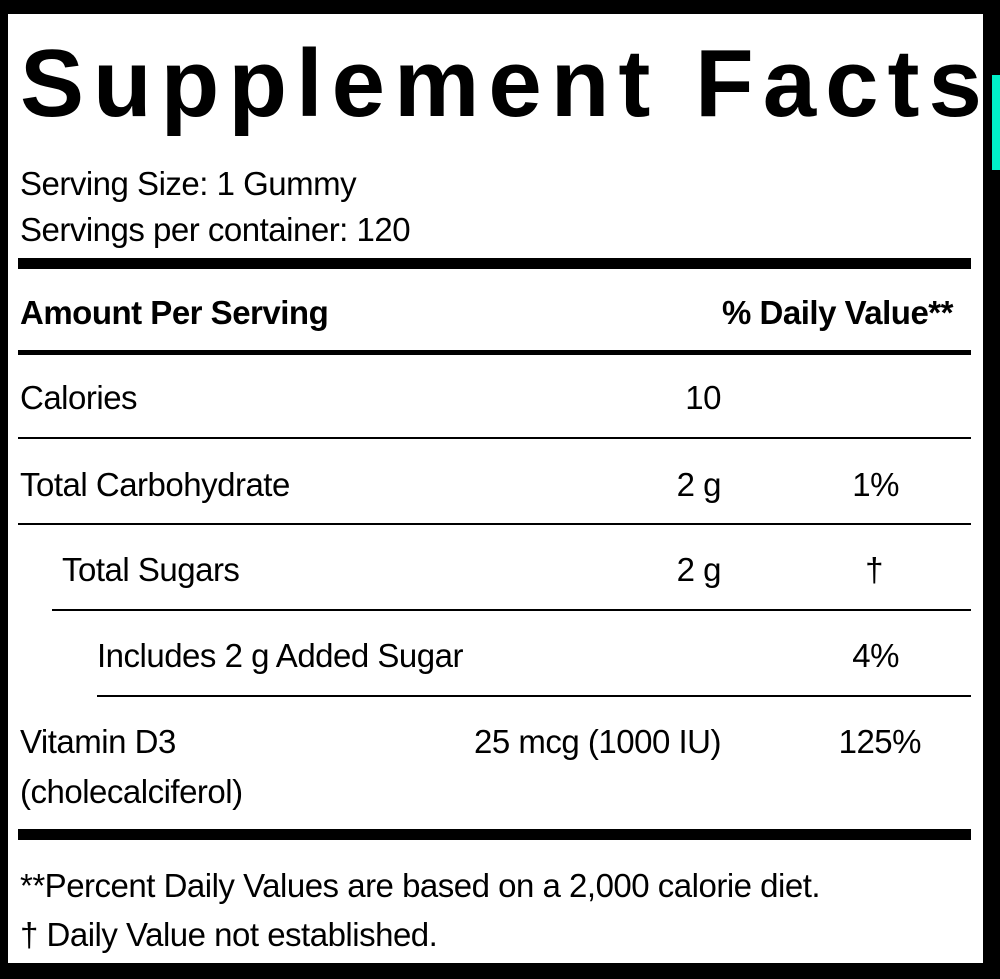 This screenshot has height=979, width=1000. Describe the element at coordinates (79, 397) in the screenshot. I see `row-calories-name: Calories` at that location.